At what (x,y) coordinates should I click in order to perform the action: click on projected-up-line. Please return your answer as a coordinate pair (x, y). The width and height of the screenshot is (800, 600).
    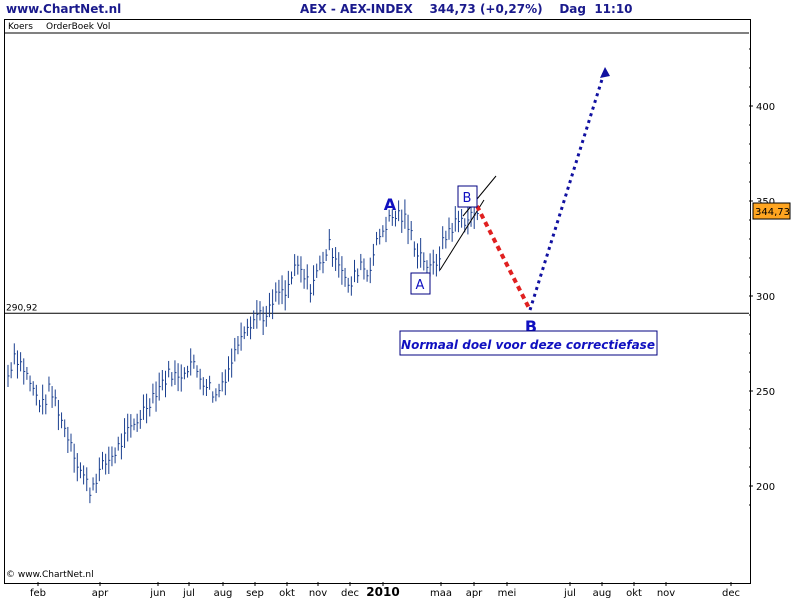
    Looking at the image, I should click on (567, 191).